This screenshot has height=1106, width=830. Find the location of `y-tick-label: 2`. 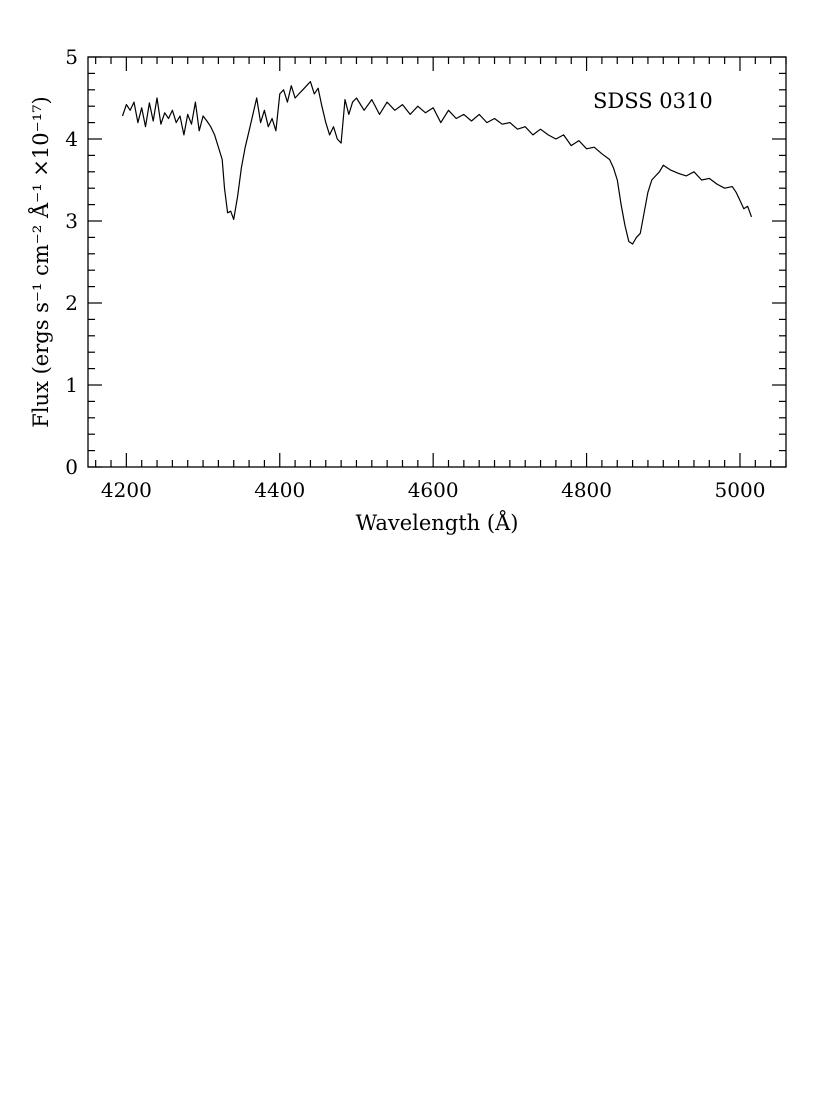

y-tick-label: 2 is located at coordinates (71, 303).